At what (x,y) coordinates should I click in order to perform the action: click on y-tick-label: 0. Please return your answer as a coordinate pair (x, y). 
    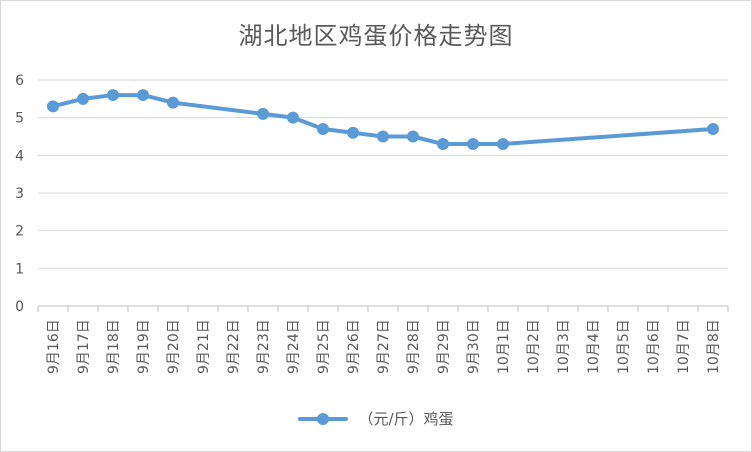
    Looking at the image, I should click on (19, 307).